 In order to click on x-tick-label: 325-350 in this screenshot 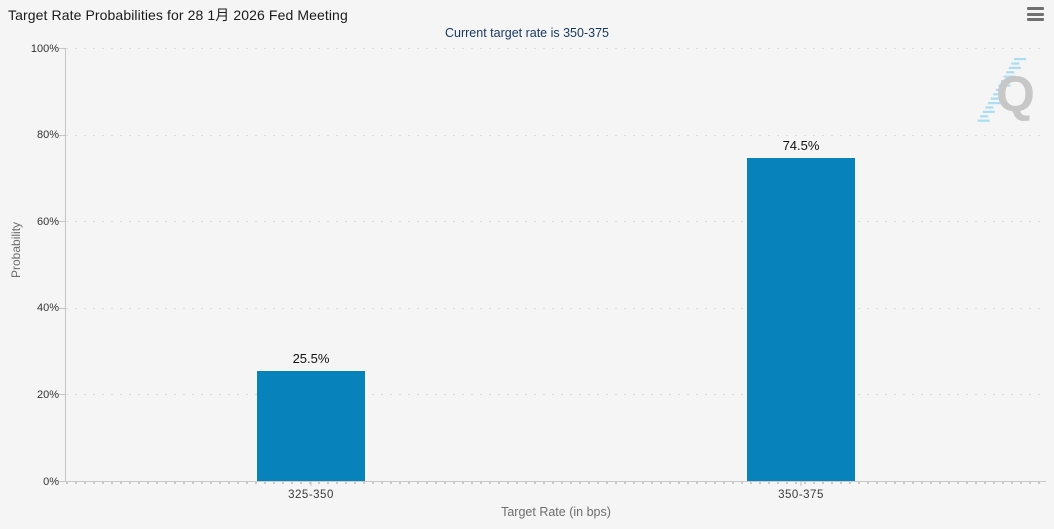, I will do `click(311, 495)`.